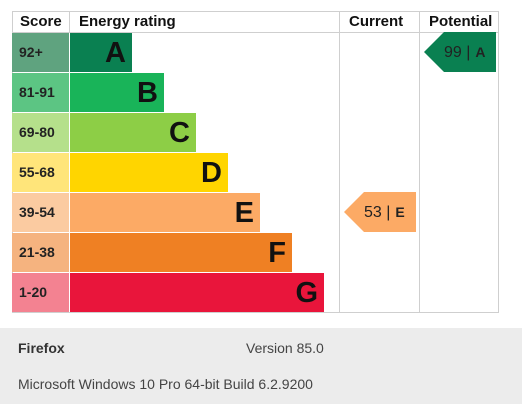  I want to click on potential-rating-letter: A, so click(480, 52).